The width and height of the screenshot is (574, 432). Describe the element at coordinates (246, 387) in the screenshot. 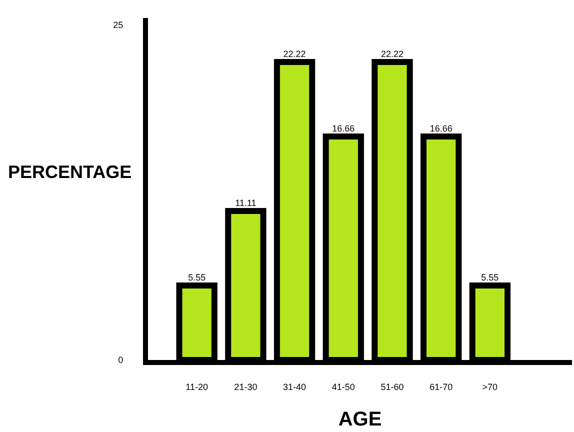

I see `x-tick-label: 21-30` at that location.